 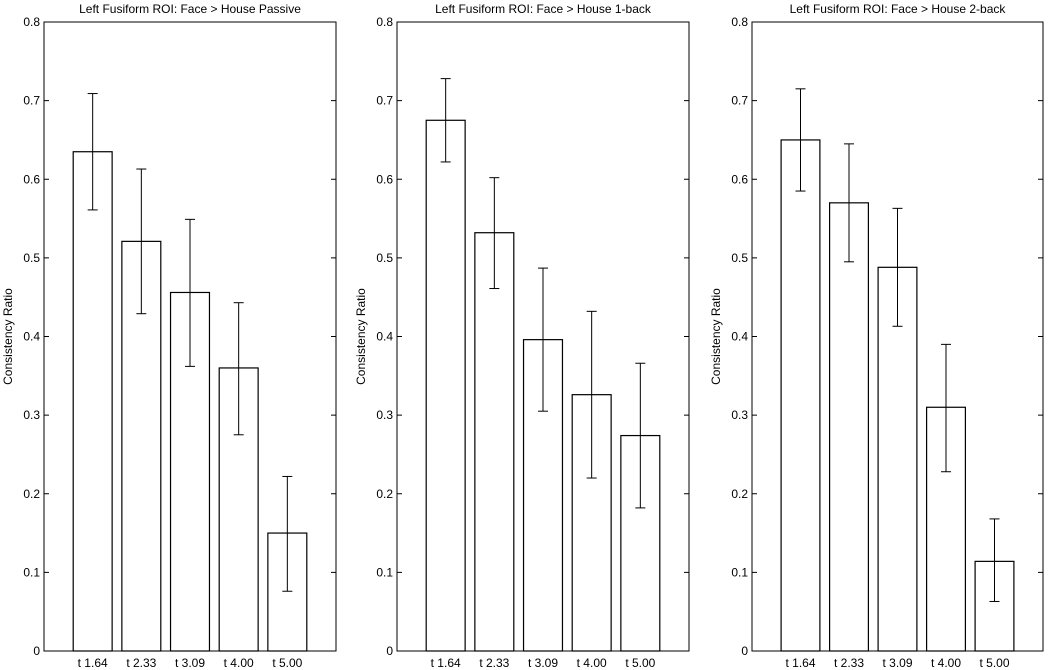 What do you see at coordinates (543, 9) in the screenshot?
I see `chart-title: Left Fusiform ROI: Face > House 1-back` at bounding box center [543, 9].